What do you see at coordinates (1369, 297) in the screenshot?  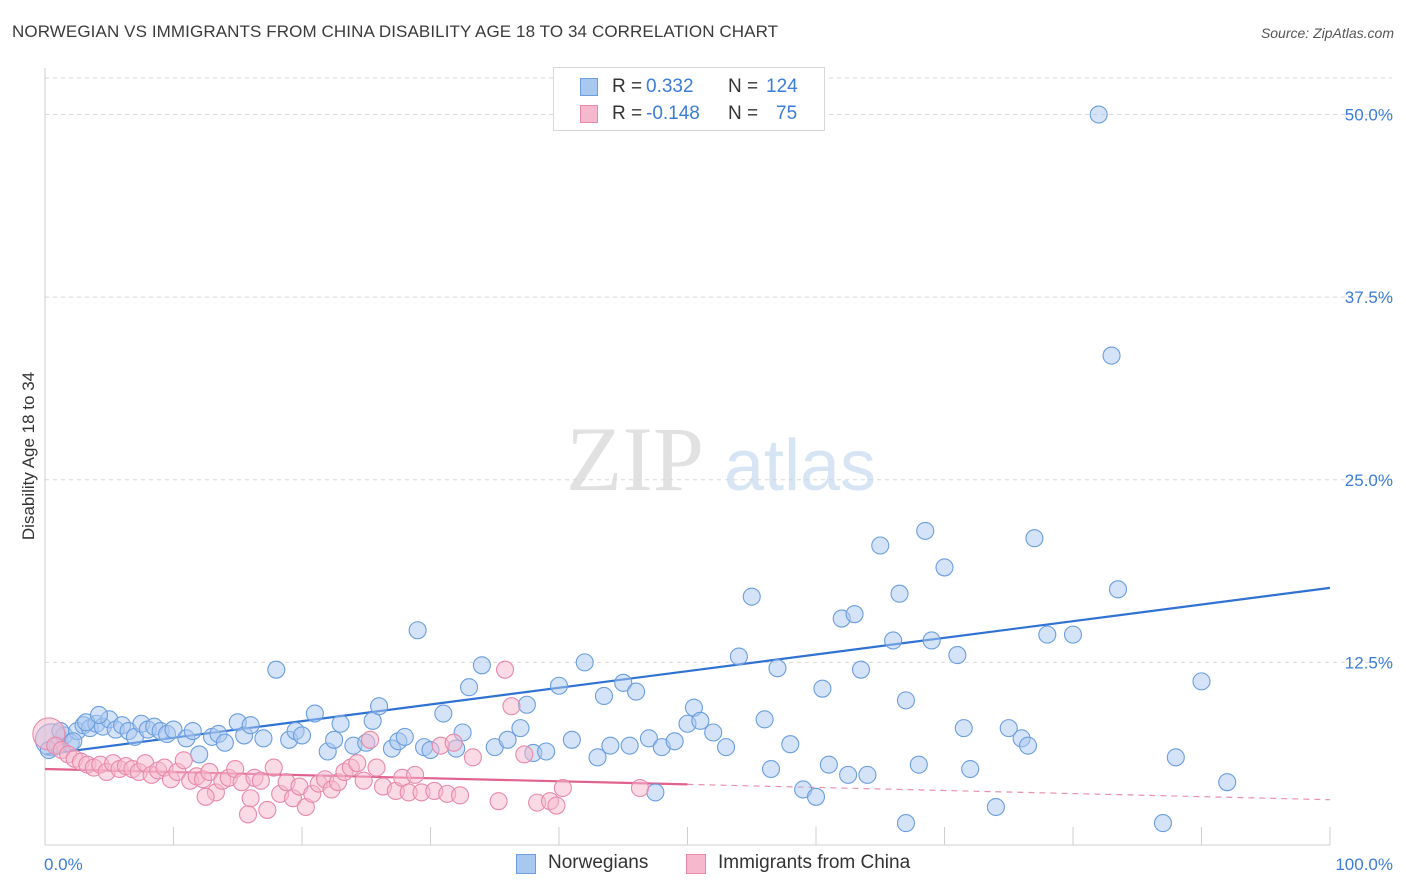 I see `y-tick-label: 37.5%` at bounding box center [1369, 297].